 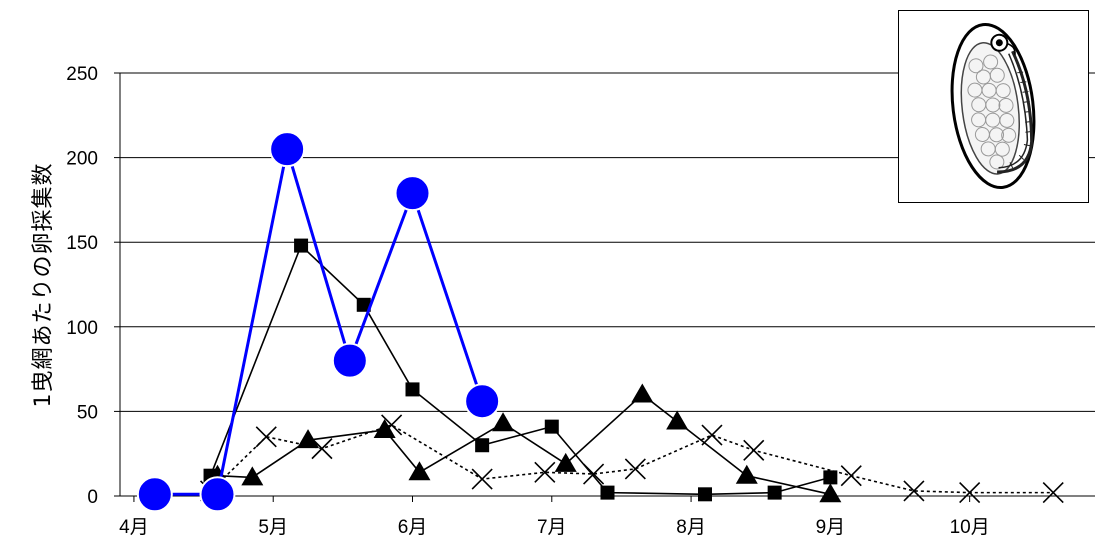 I want to click on x-tick-label: 6月, so click(x=413, y=527).